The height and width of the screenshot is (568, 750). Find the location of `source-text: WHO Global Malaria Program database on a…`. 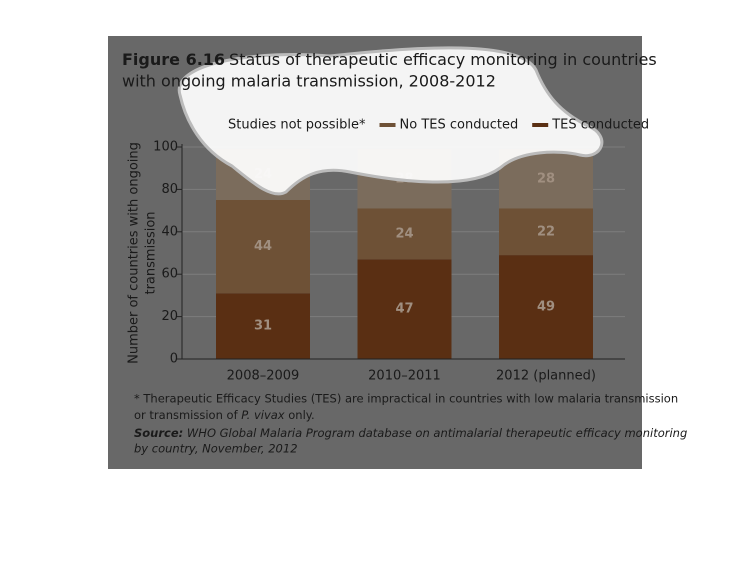

source-text: WHO Global Malaria Program database on a… is located at coordinates (435, 433).